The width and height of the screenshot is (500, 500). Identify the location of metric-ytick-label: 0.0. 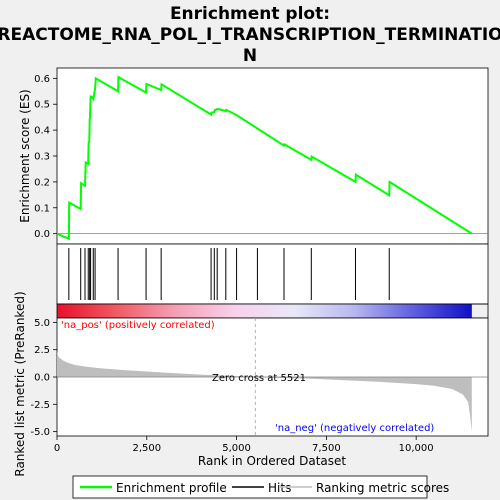
(42, 378).